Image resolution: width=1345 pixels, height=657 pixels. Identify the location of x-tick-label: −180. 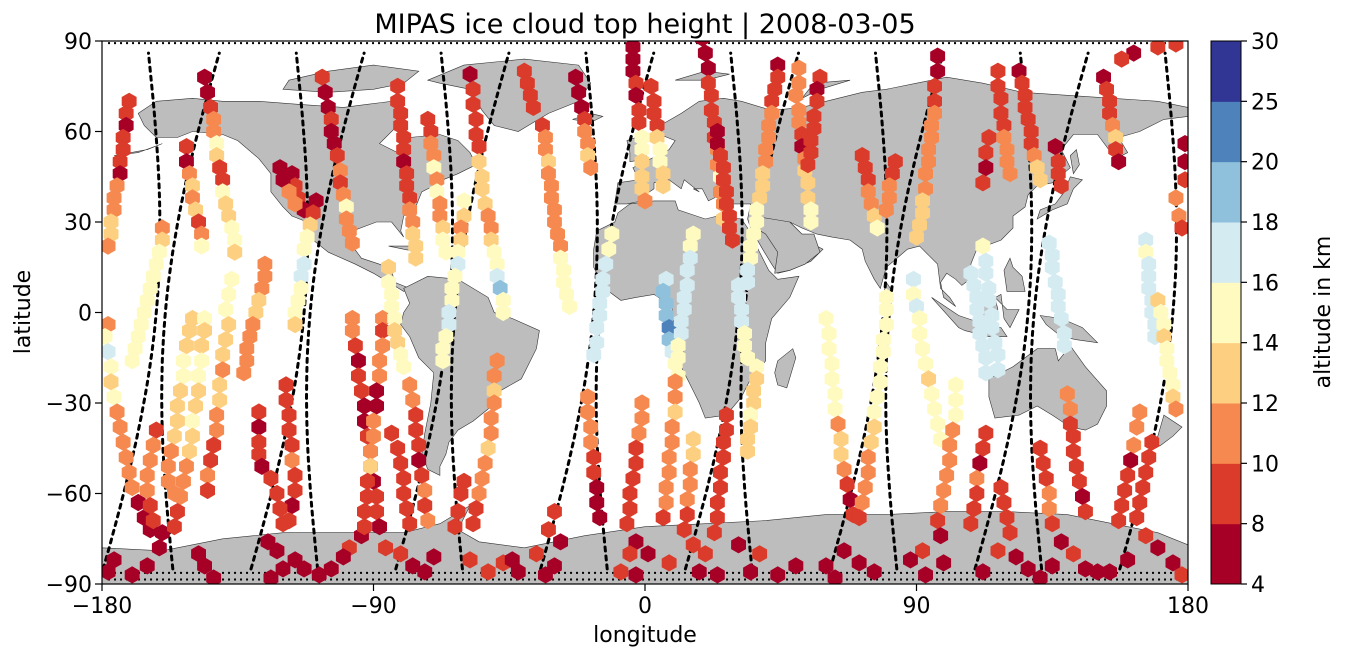
(102, 606).